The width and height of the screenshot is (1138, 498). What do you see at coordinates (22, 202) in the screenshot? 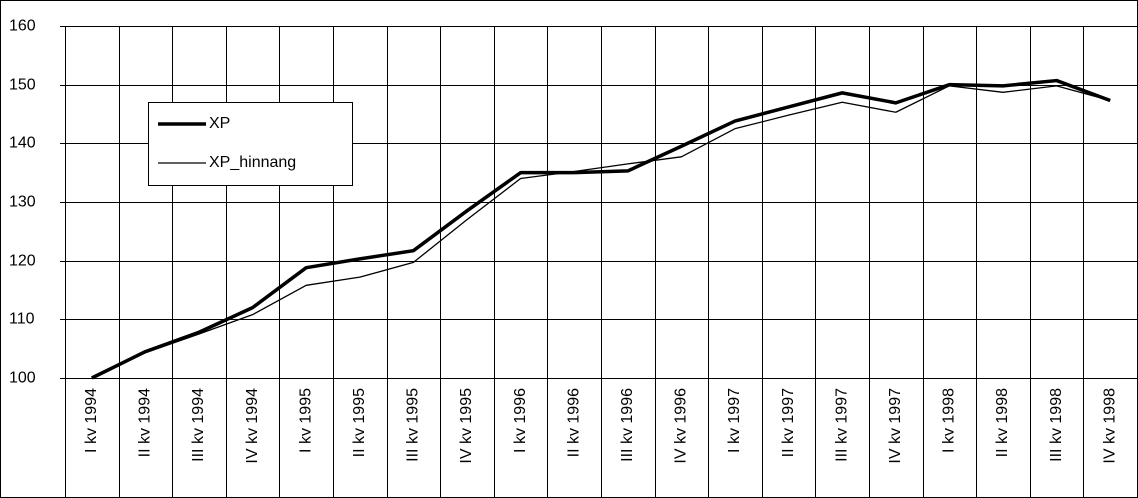
I see `y-tick-label: 130` at bounding box center [22, 202].